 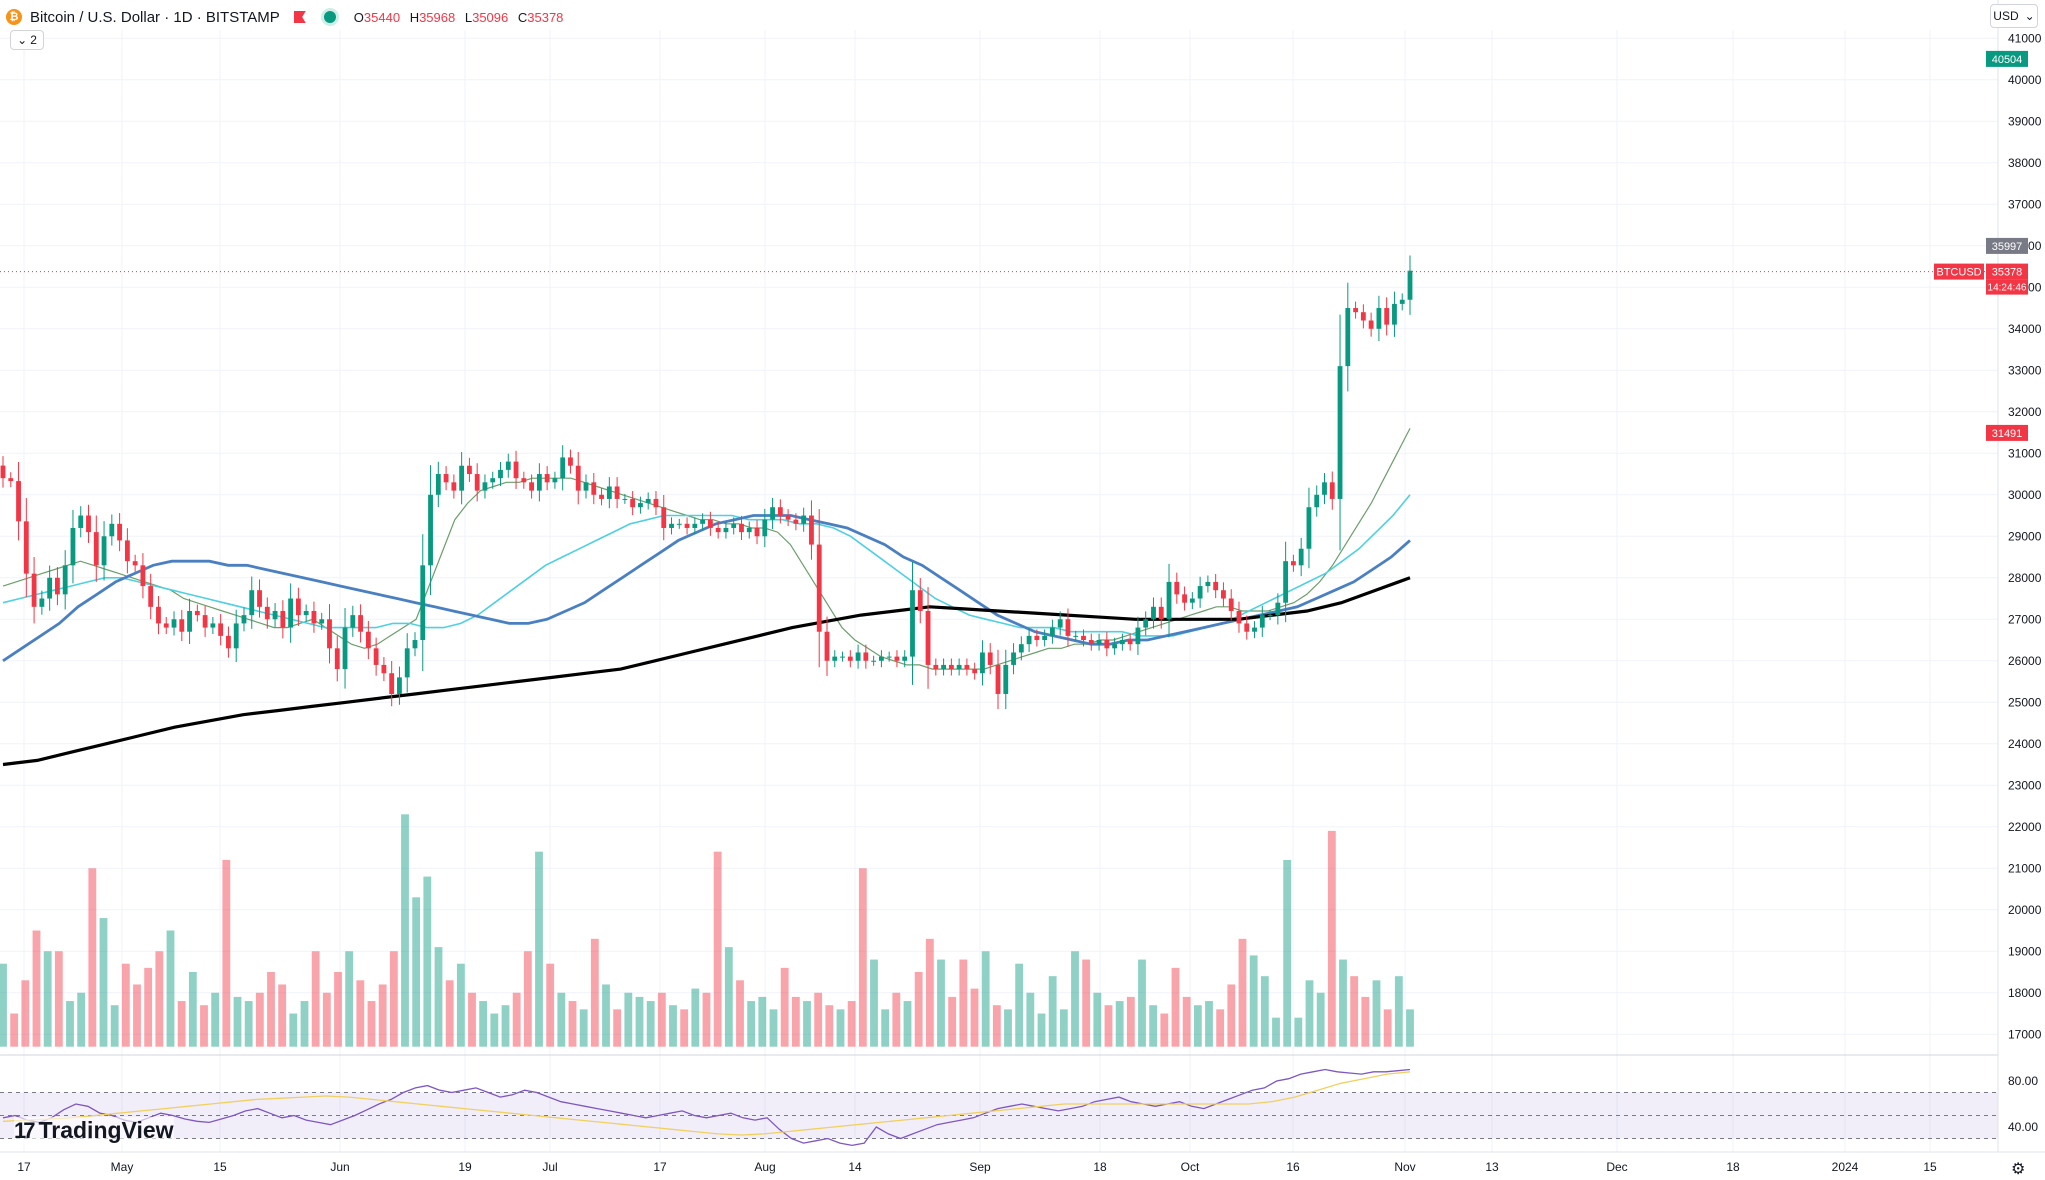 I want to click on price-label-value: 35378, so click(x=2007, y=273).